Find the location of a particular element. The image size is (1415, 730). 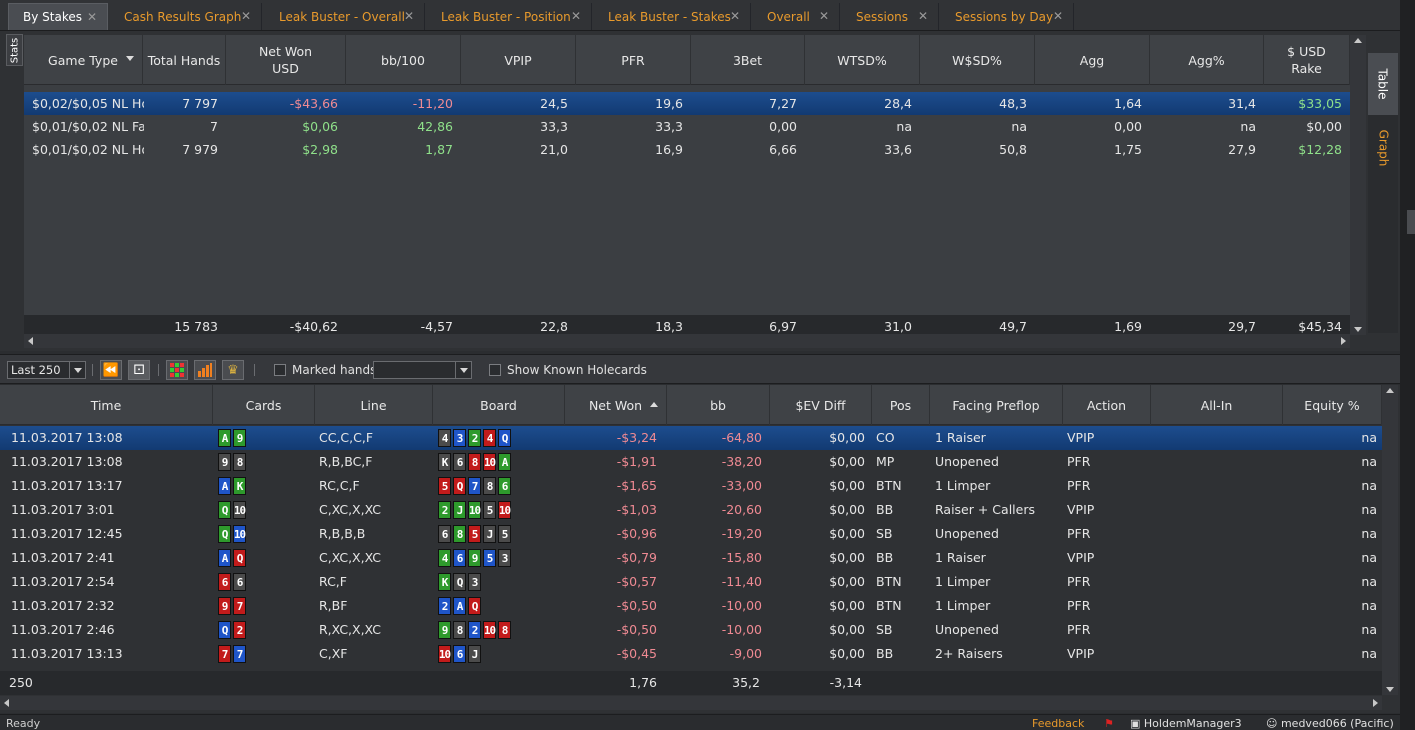

hands-col-header: Pos is located at coordinates (901, 405).